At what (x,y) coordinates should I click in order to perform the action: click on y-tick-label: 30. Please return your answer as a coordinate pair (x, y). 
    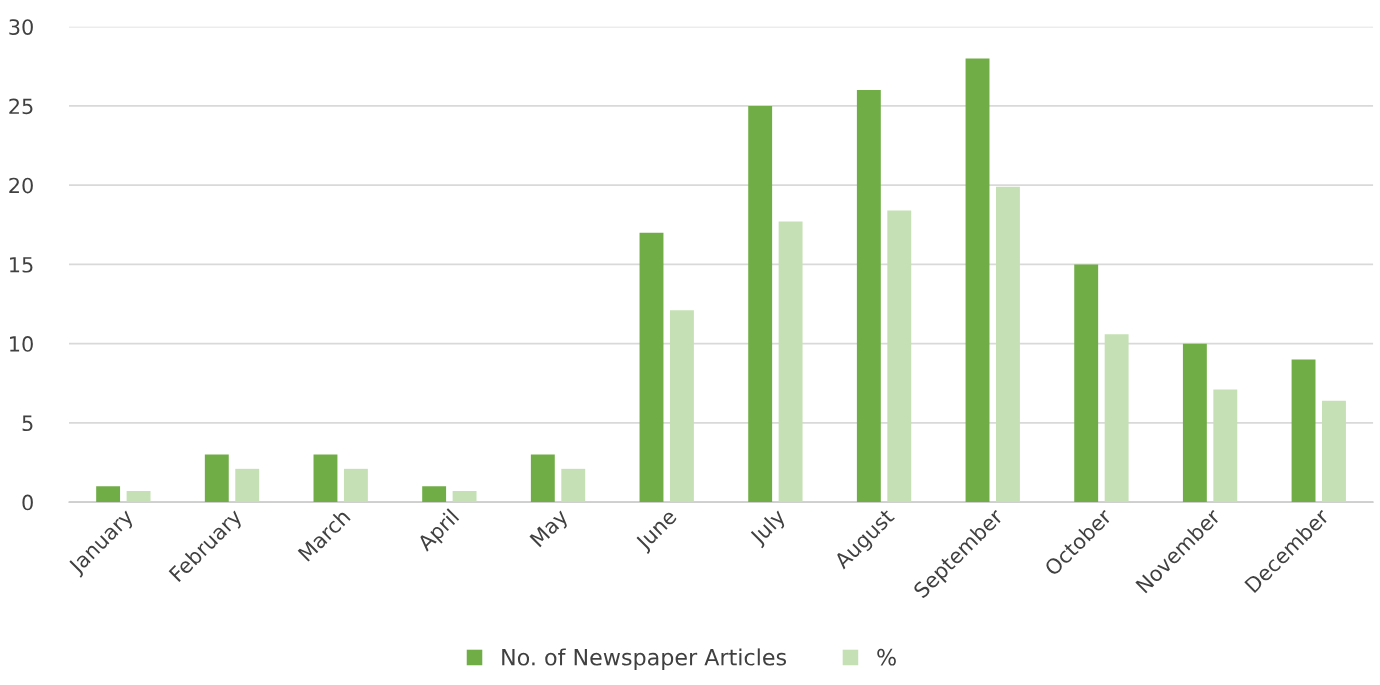
    Looking at the image, I should click on (21, 27).